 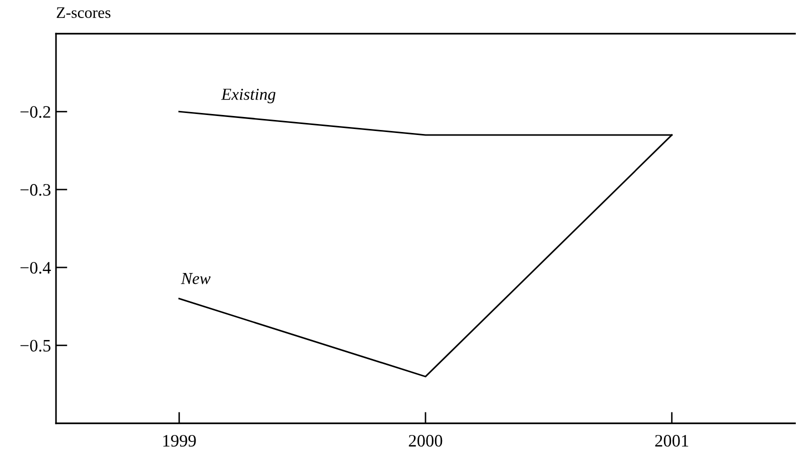 What do you see at coordinates (671, 440) in the screenshot?
I see `x-tick-label: 2001` at bounding box center [671, 440].